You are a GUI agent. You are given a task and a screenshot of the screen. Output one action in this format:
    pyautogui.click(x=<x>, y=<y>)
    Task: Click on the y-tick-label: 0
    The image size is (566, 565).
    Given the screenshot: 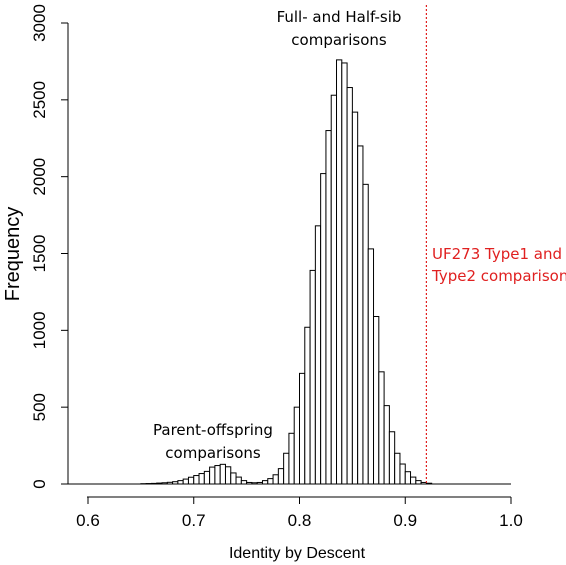 What is the action you would take?
    pyautogui.click(x=39, y=483)
    